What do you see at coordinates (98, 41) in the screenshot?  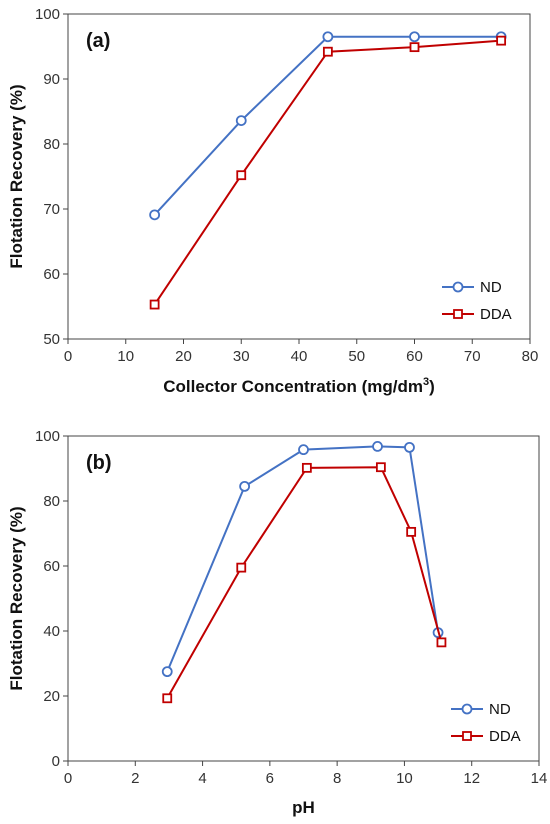 I see `panel-label: (a)` at bounding box center [98, 41].